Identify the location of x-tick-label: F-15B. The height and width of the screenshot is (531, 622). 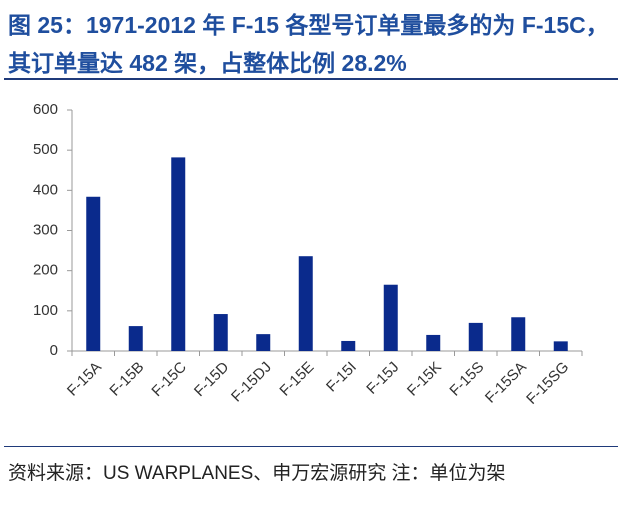
(126, 379).